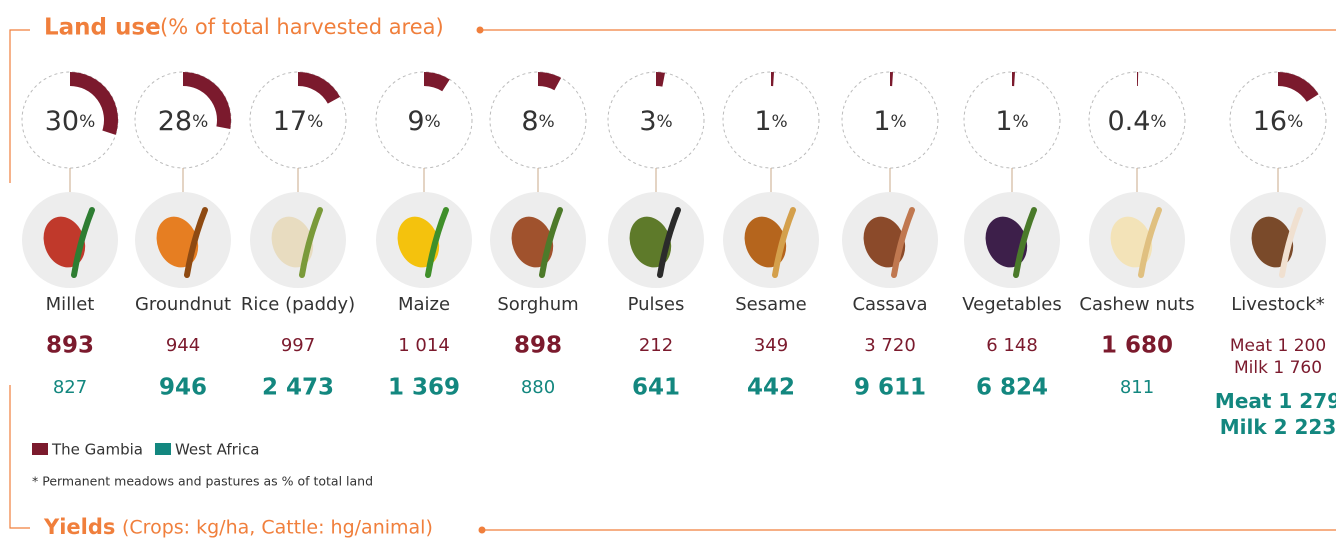  What do you see at coordinates (298, 304) in the screenshot?
I see `crop-name: Rice (paddy)` at bounding box center [298, 304].